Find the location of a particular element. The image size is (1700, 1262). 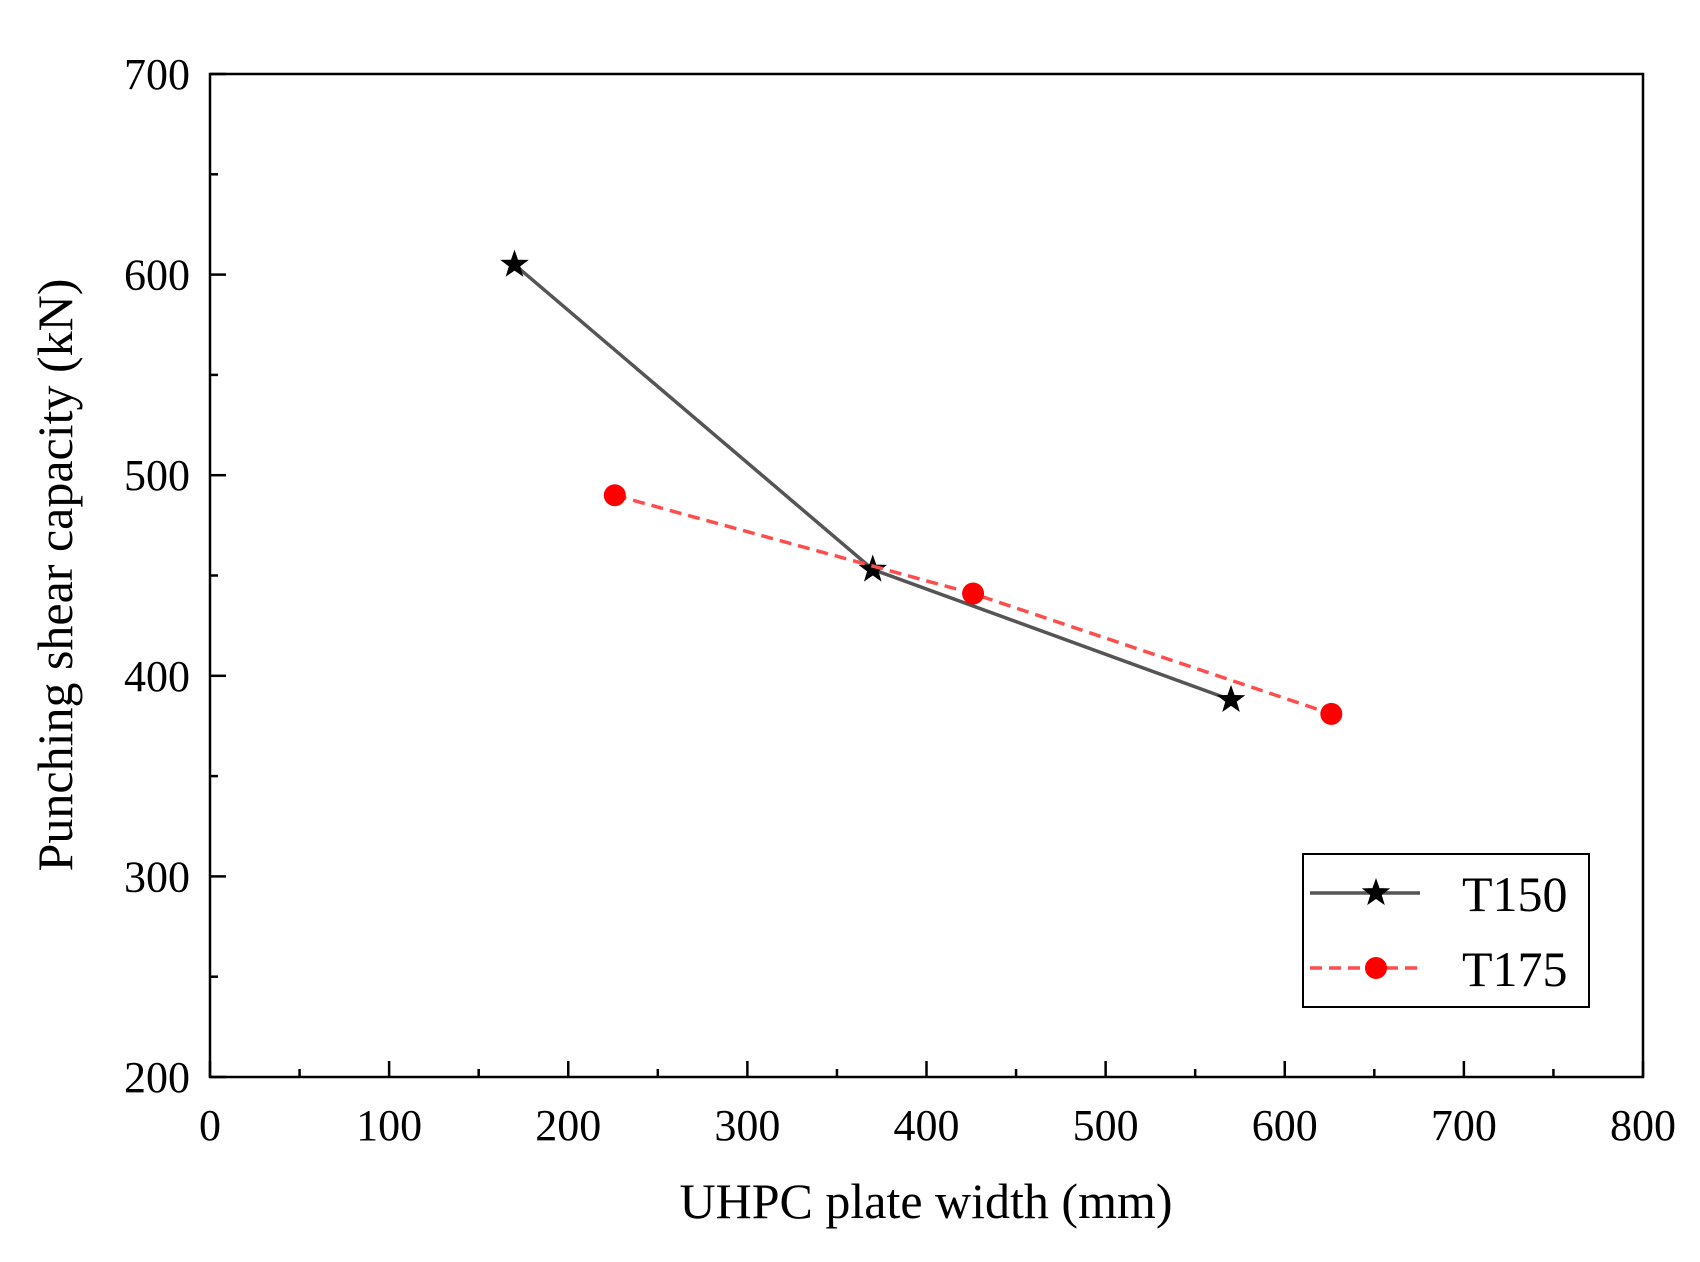

x-tick-label: 600 is located at coordinates (1285, 1125).